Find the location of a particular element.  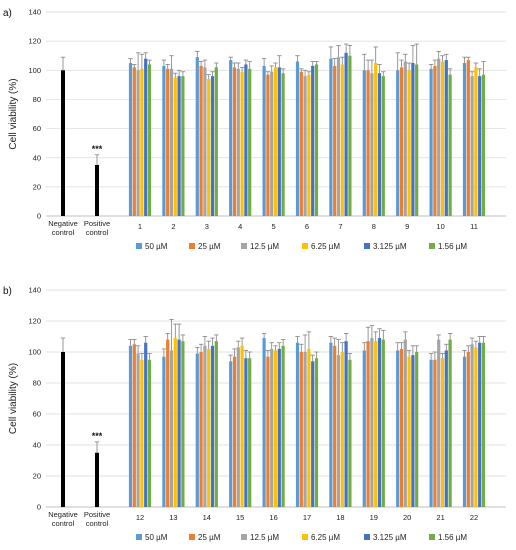

category-group: 17 is located at coordinates (307, 426).